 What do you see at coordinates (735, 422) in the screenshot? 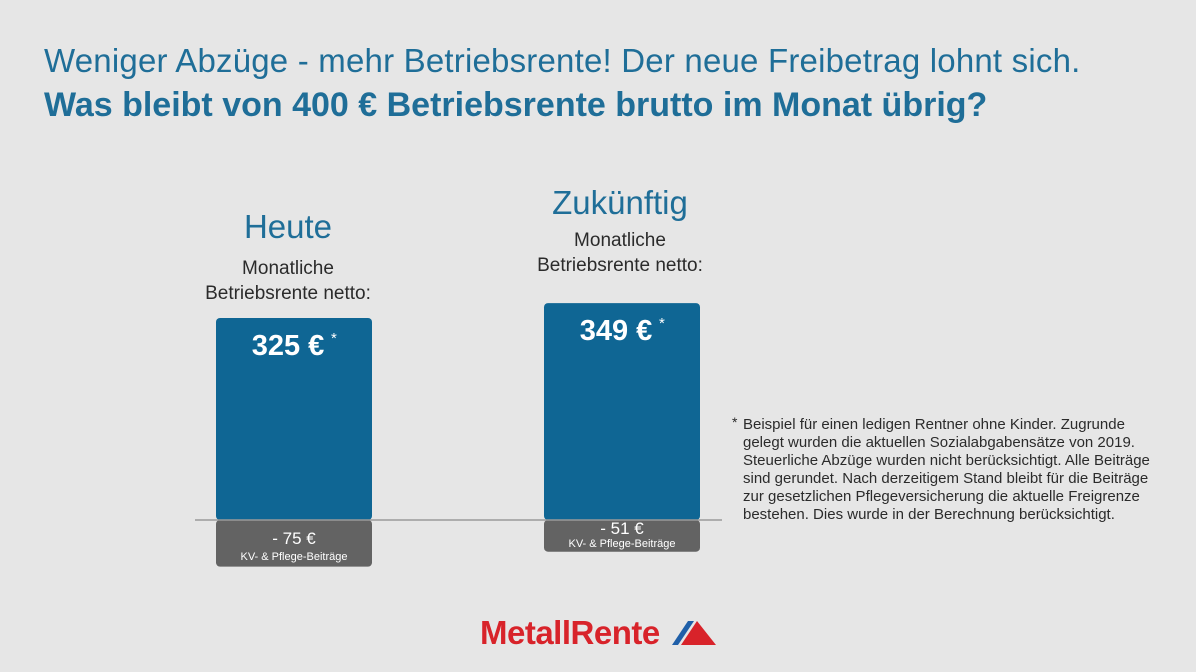
I see `footnote-marker: *` at bounding box center [735, 422].